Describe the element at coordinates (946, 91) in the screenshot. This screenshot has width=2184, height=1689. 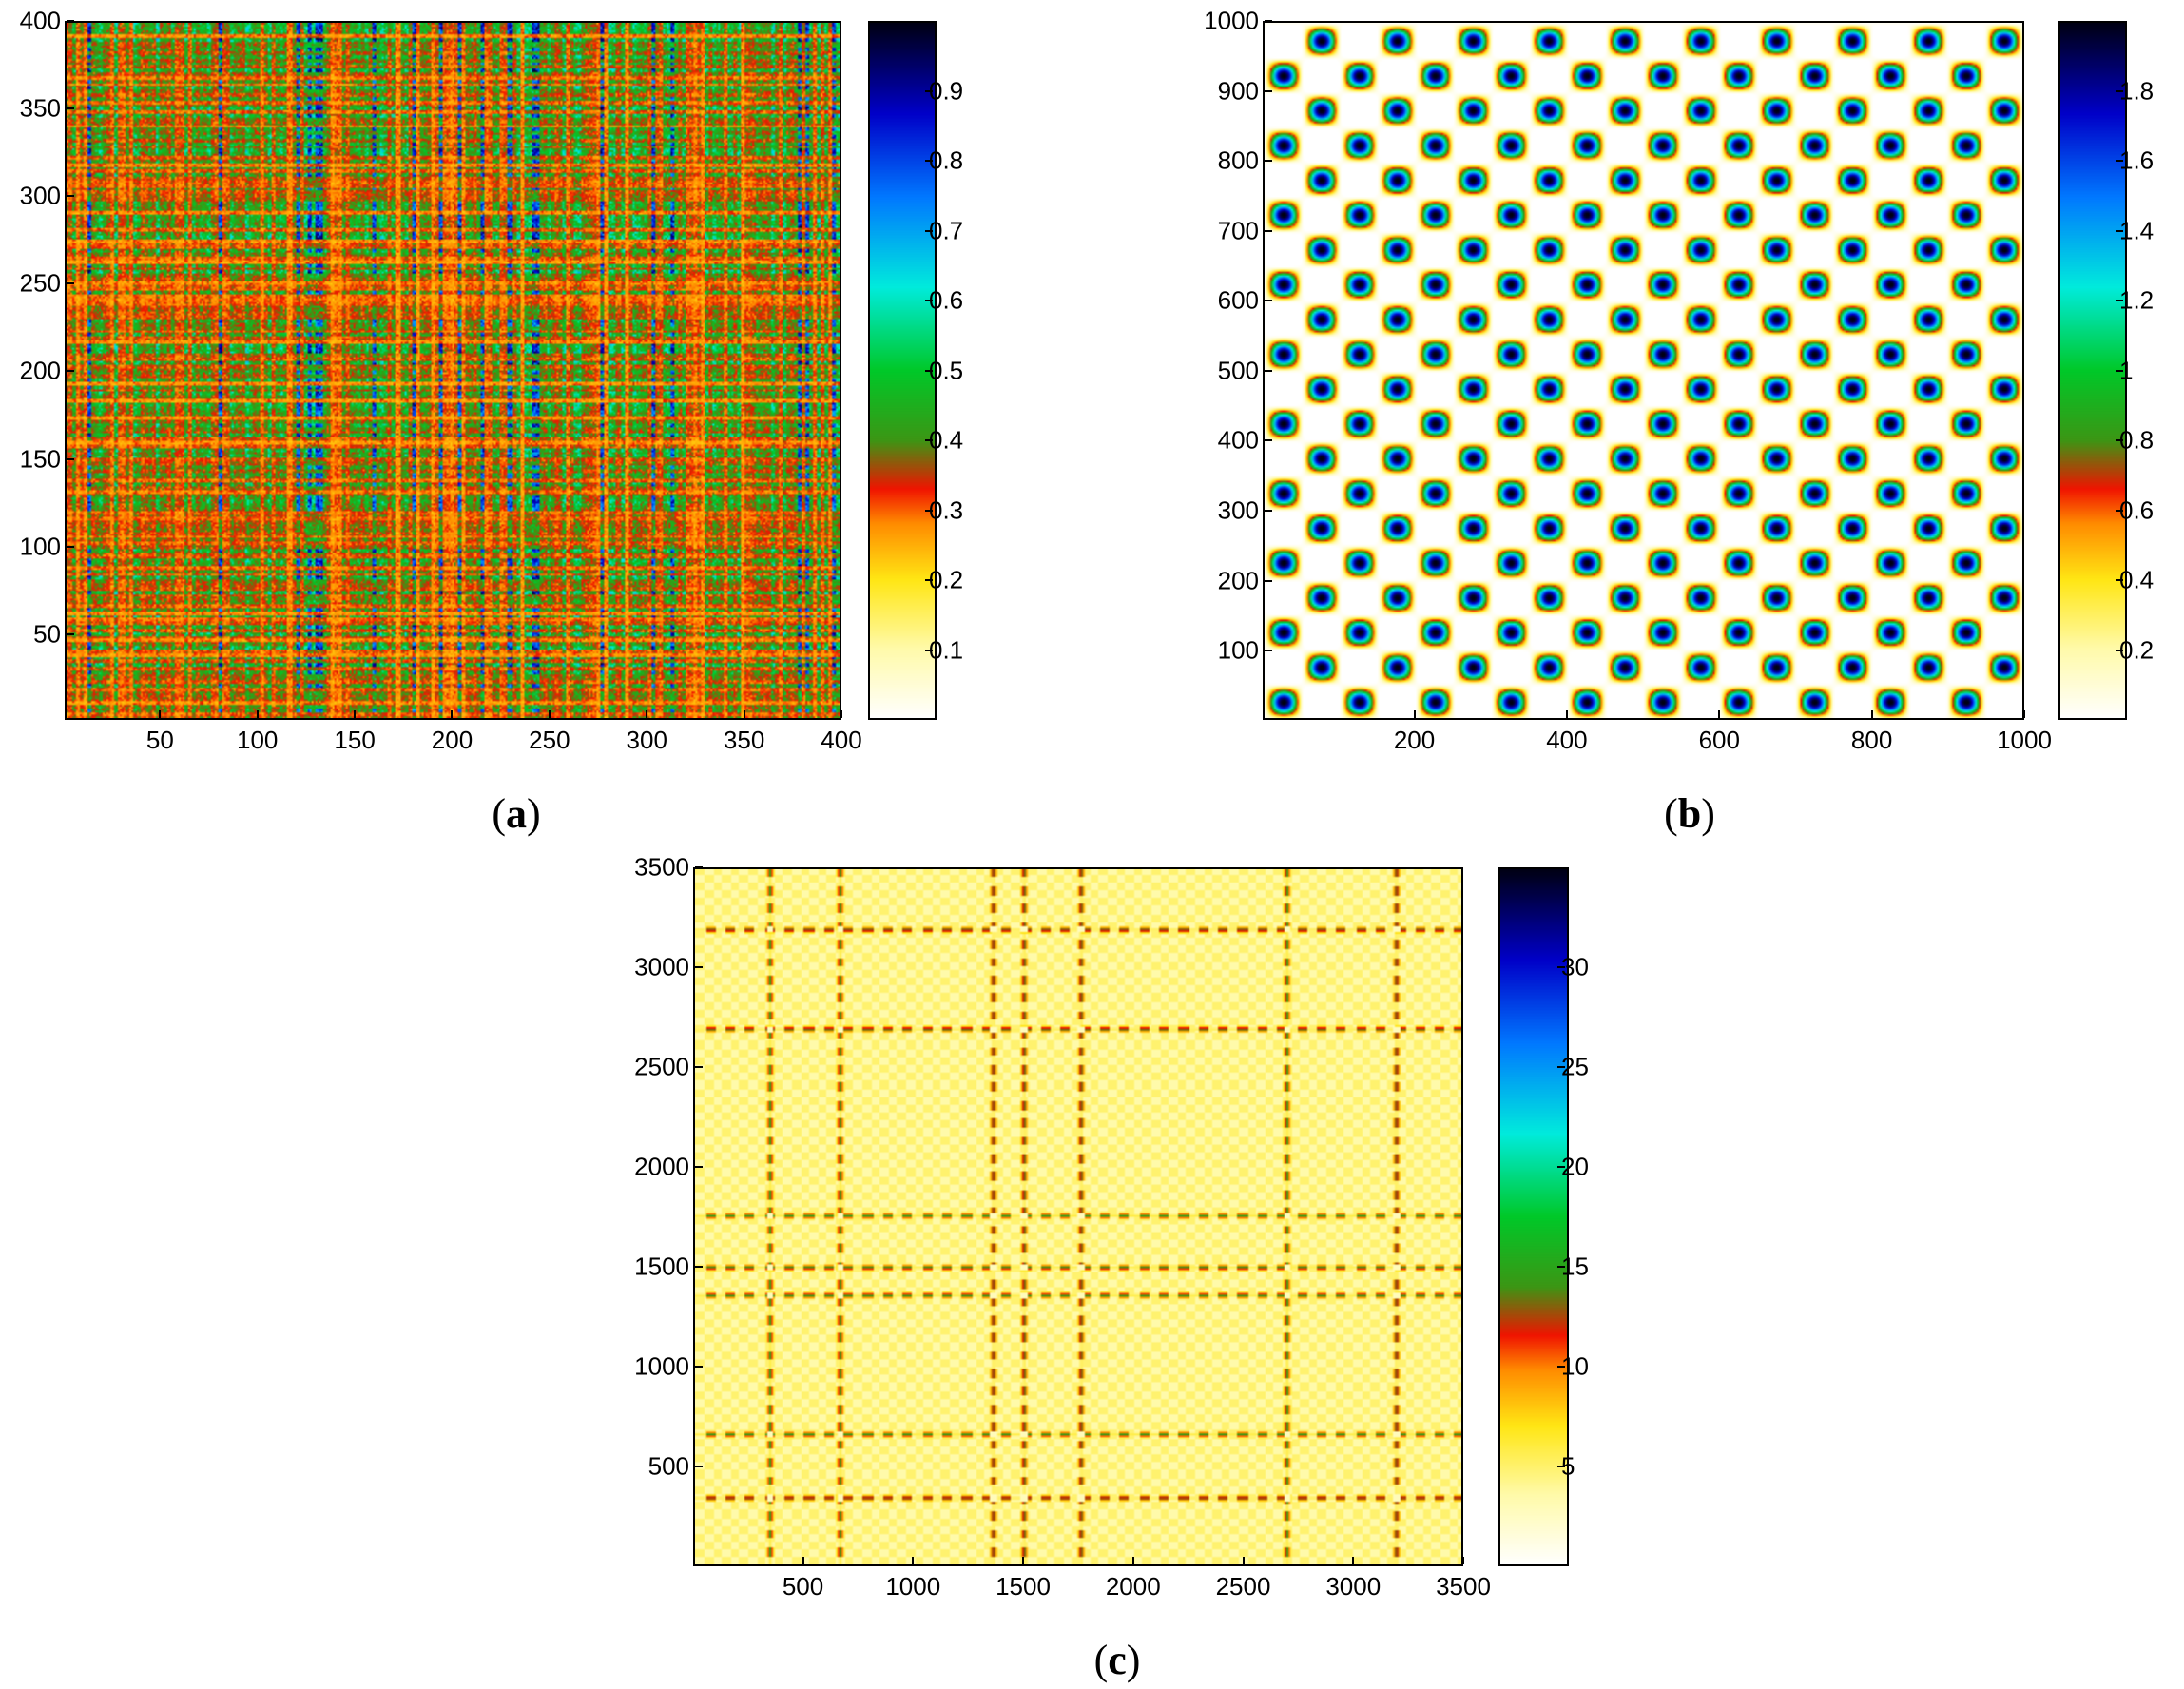
I see `colorbar-tick-label: 0.9` at that location.